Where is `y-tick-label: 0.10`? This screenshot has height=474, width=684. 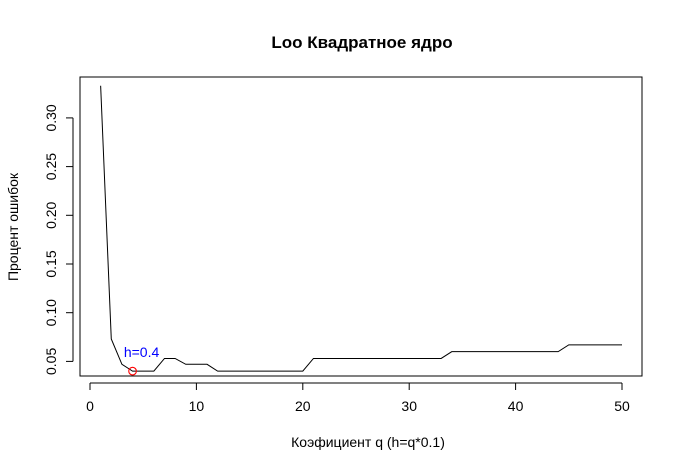 y-tick-label: 0.10 is located at coordinates (51, 312).